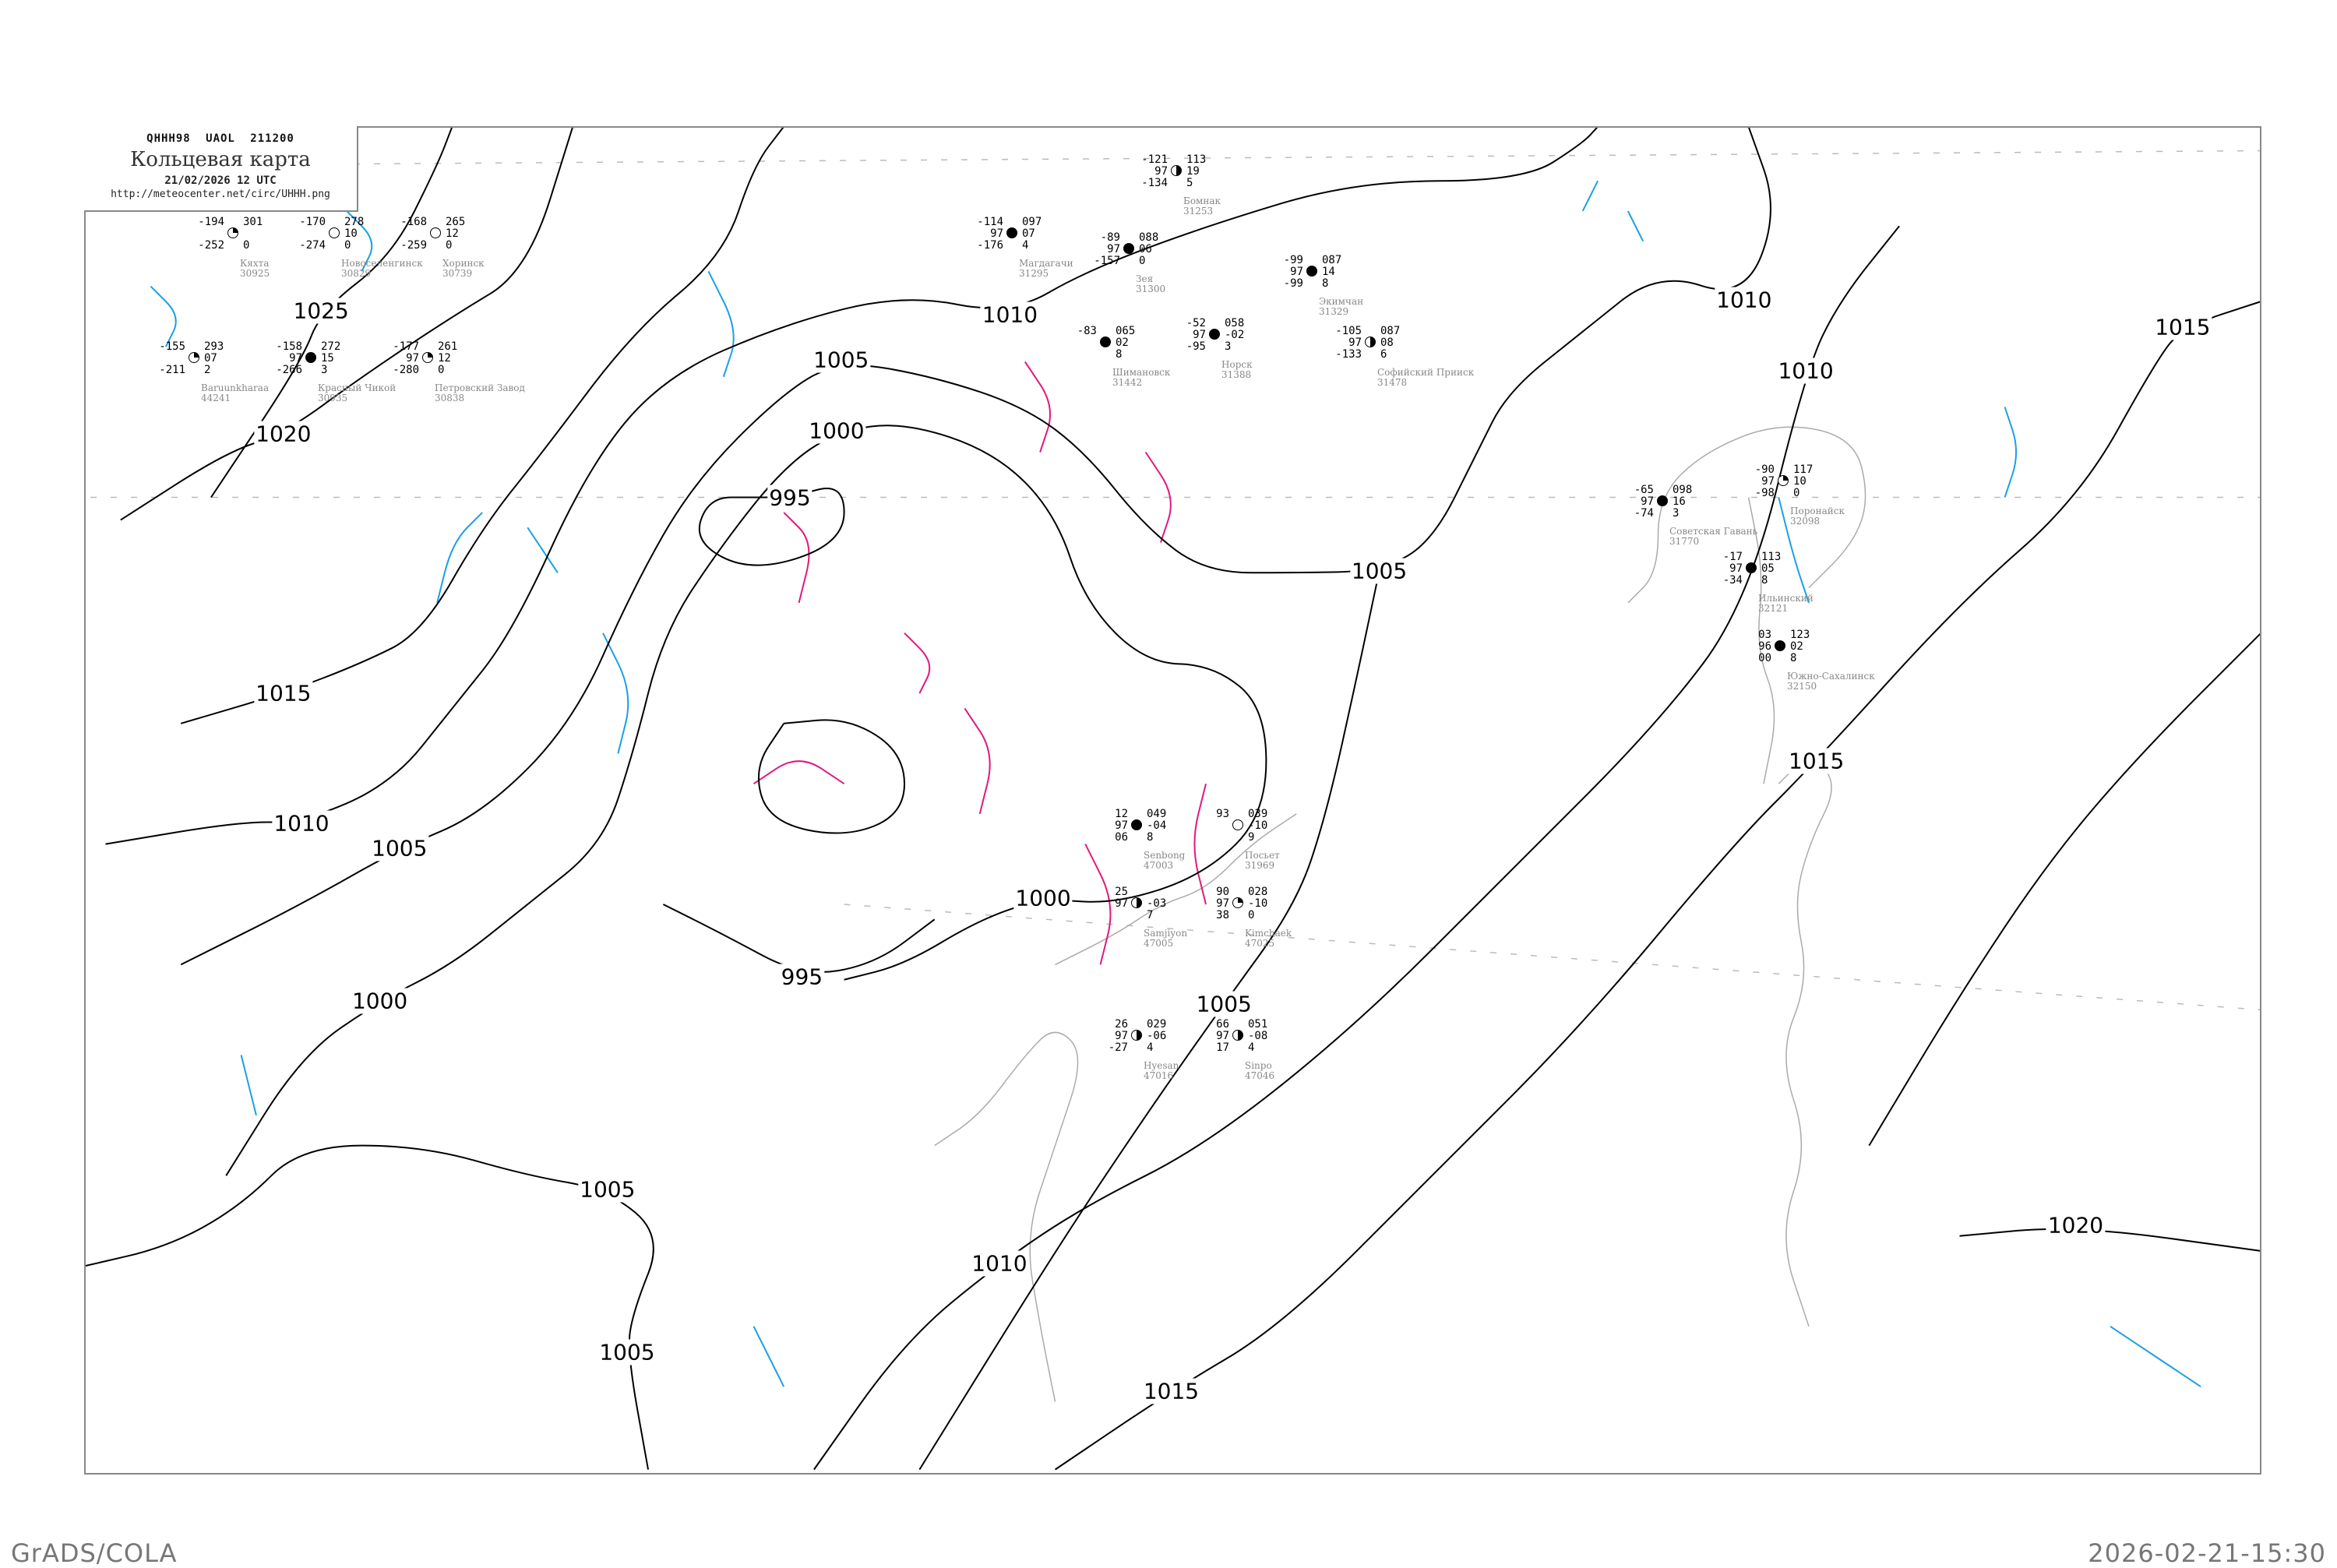 The image size is (2337, 1568). Describe the element at coordinates (1223, 904) in the screenshot. I see `station-values-left: 90 97 38` at that location.